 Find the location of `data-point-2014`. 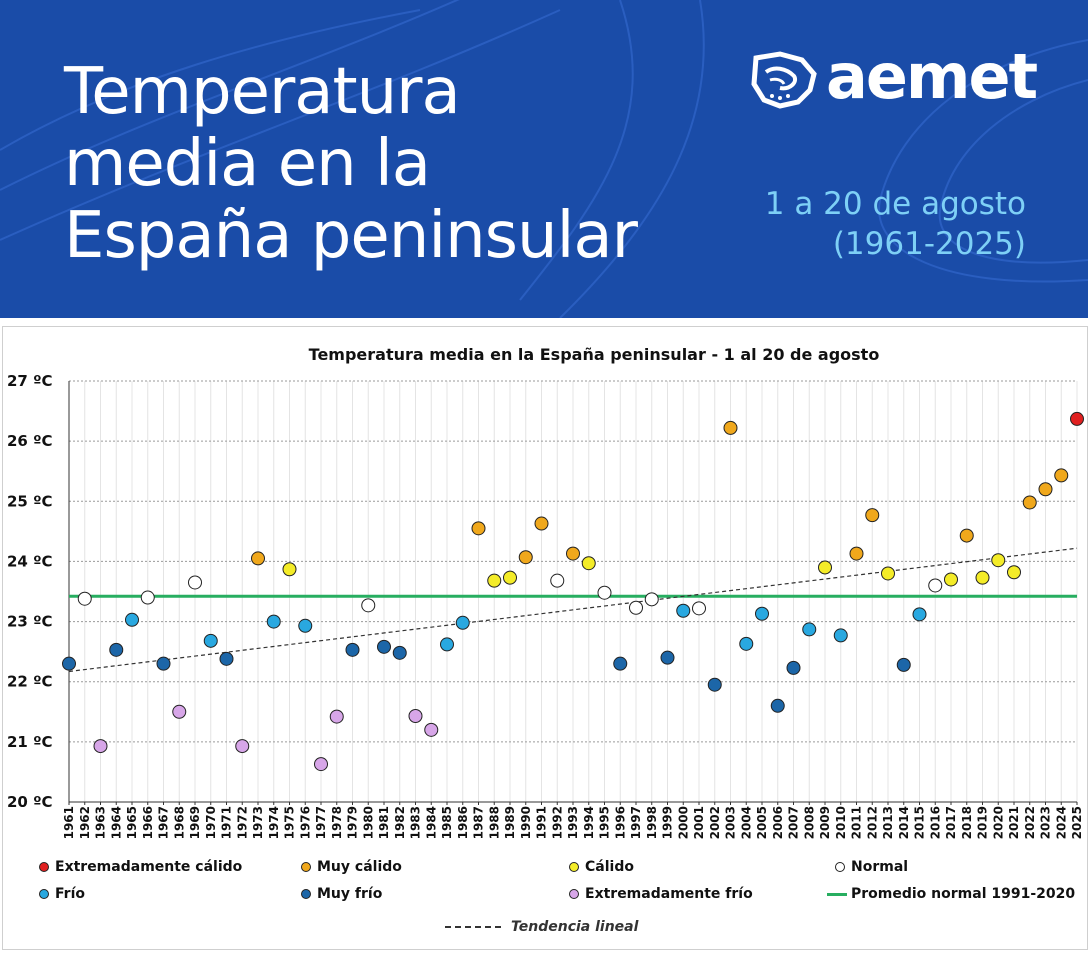

data-point-2014 is located at coordinates (903, 664).